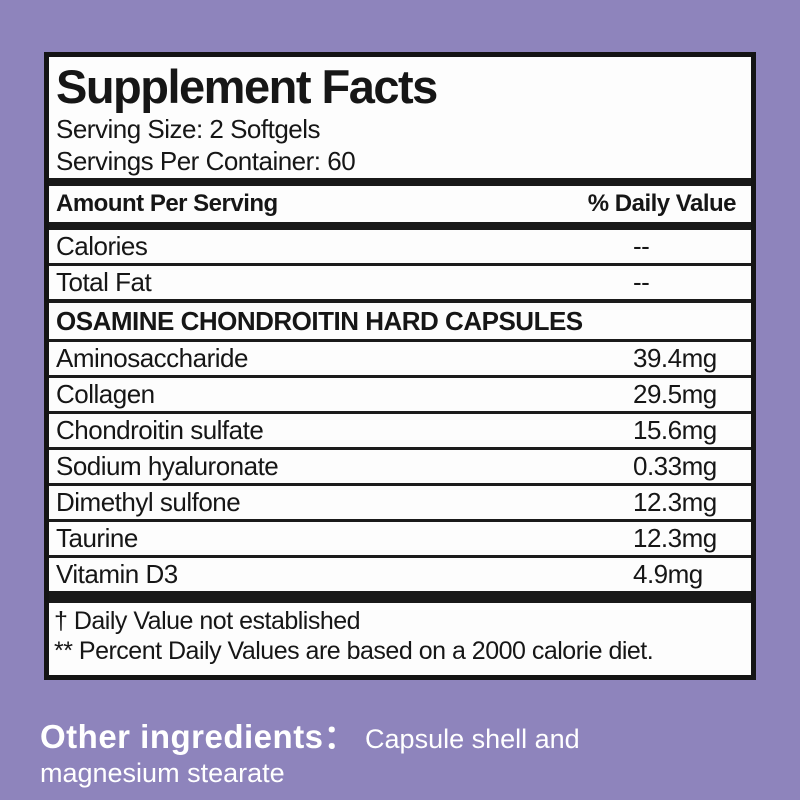  What do you see at coordinates (199, 736) in the screenshot?
I see `other-ingredients-label: Other ingredients：` at bounding box center [199, 736].